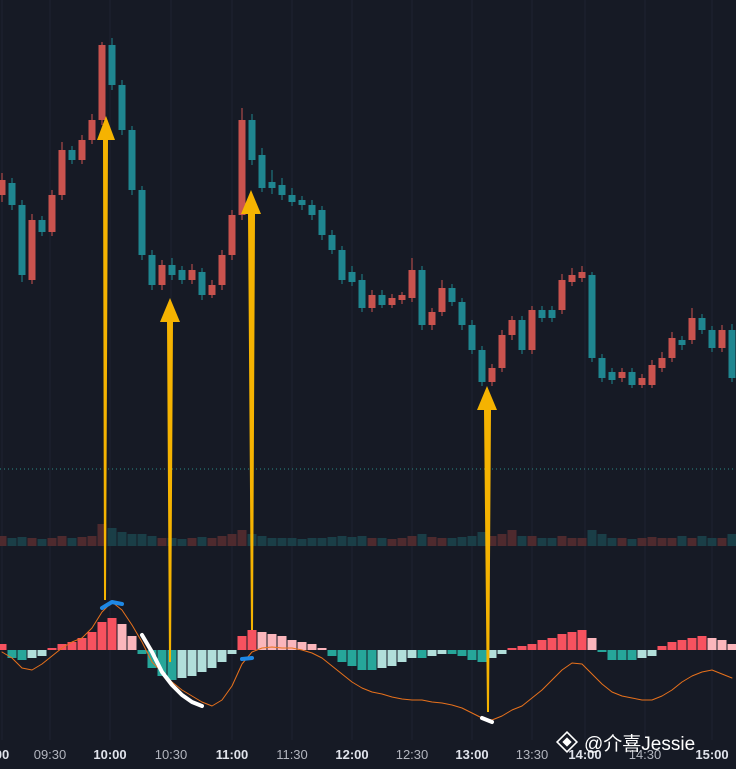 The image size is (736, 769). Describe the element at coordinates (109, 754) in the screenshot. I see `x-tick-label: 10:00` at that location.